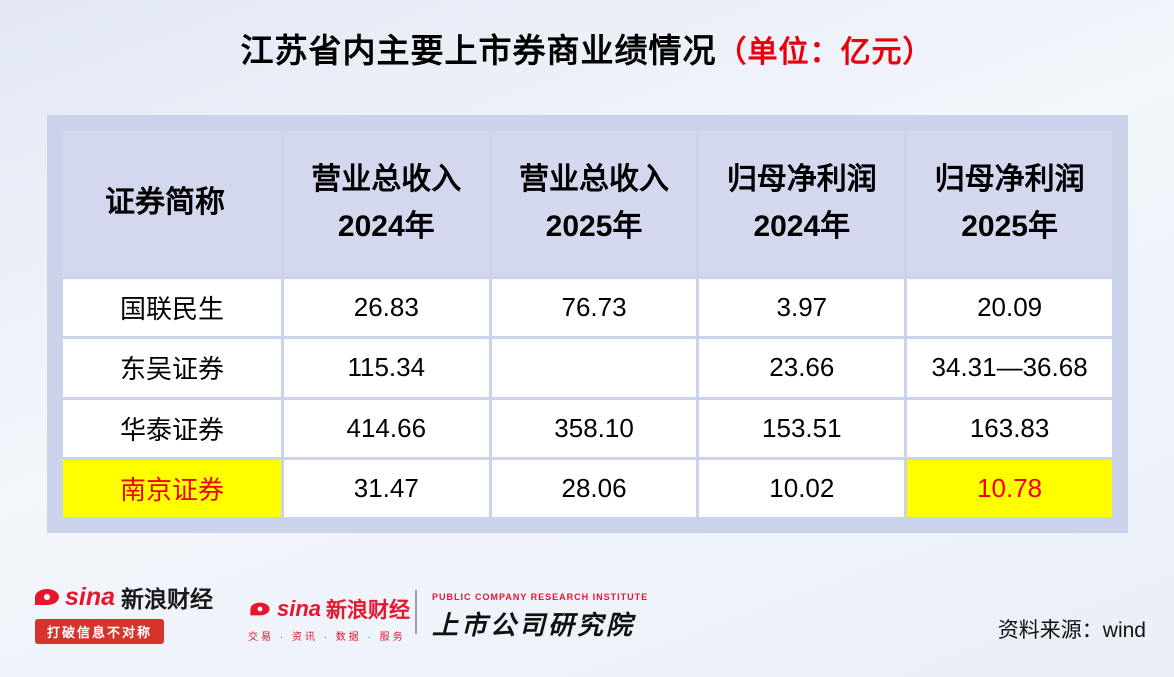 This screenshot has height=677, width=1174. Describe the element at coordinates (594, 488) in the screenshot. I see `value-cell: 28.06` at that location.